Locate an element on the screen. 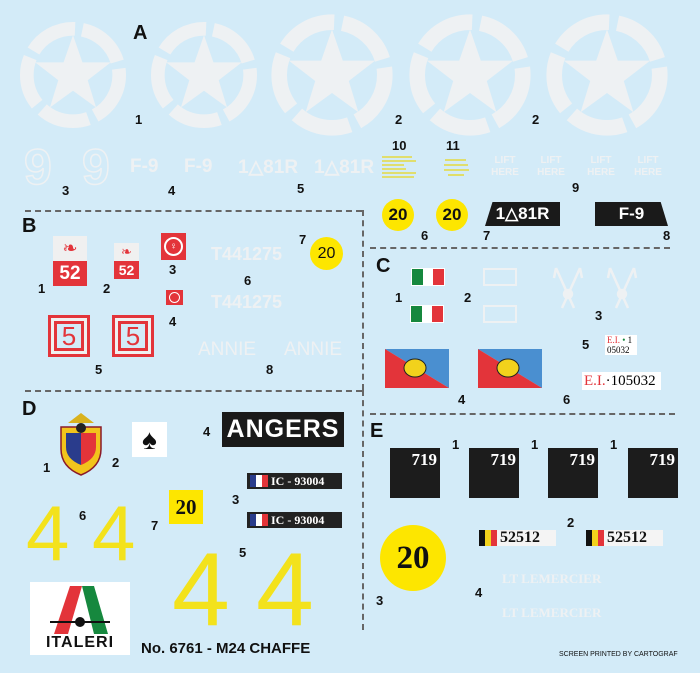 The height and width of the screenshot is (673, 700). kit-title: No. 6761 - M24 CHAFFE is located at coordinates (226, 648).